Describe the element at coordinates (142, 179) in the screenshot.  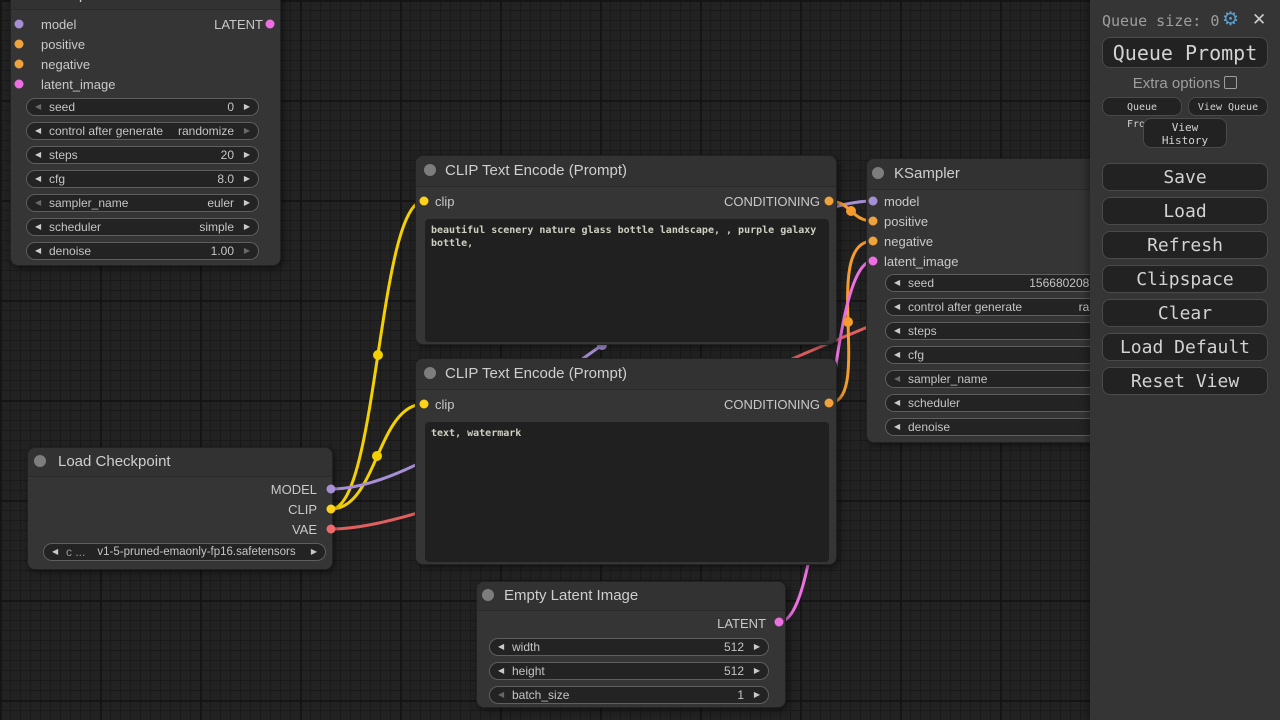
I see `widget-cfg: ◀ cfg 8.0 ▶` at that location.